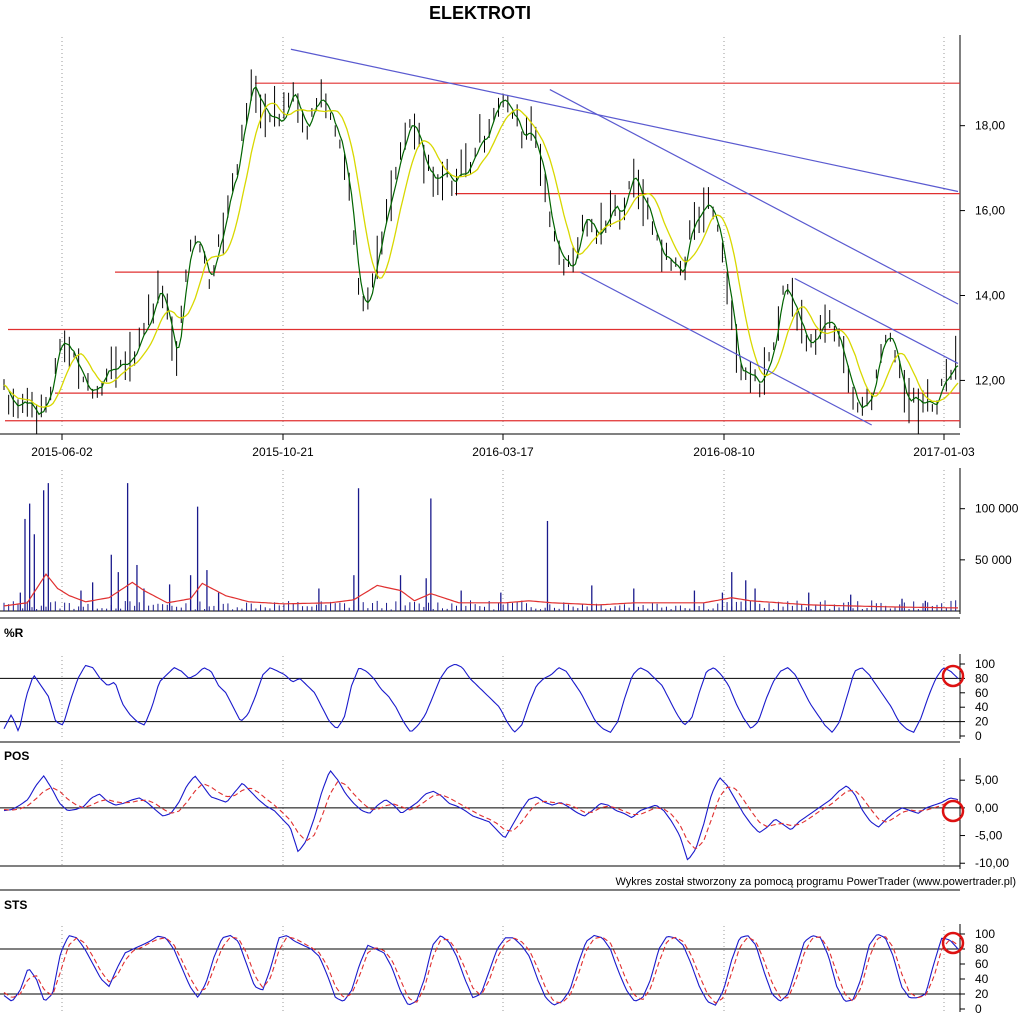 This screenshot has width=1024, height=1021. What do you see at coordinates (15, 905) in the screenshot?
I see `sts-panel-title: STS` at bounding box center [15, 905].